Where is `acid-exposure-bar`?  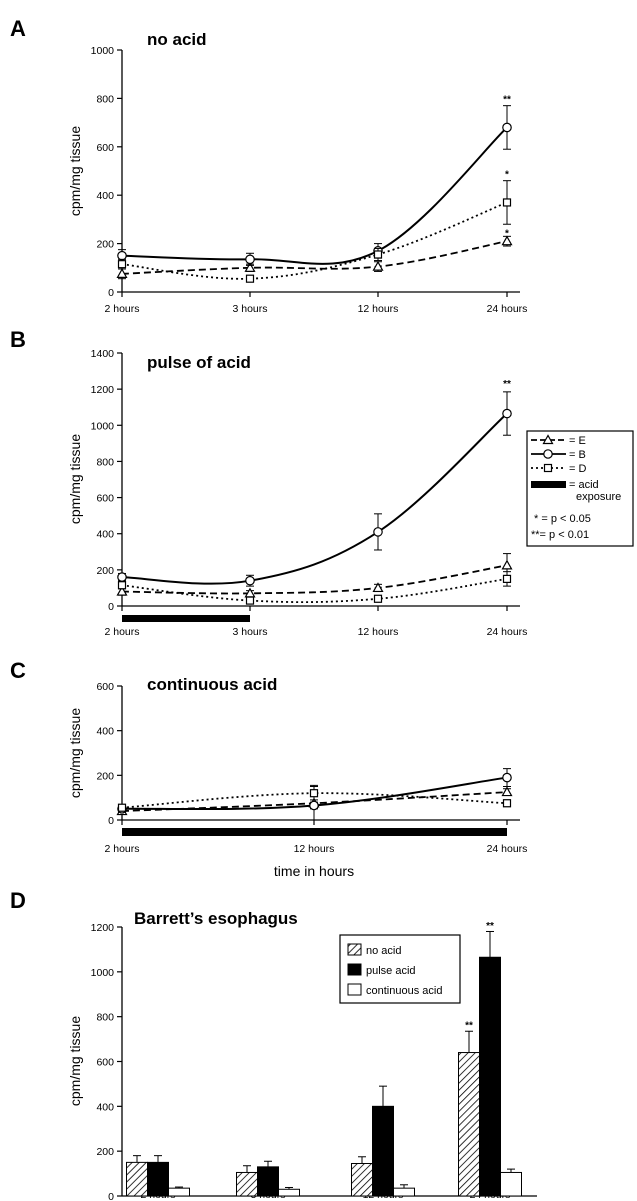 acid-exposure-bar is located at coordinates (186, 618).